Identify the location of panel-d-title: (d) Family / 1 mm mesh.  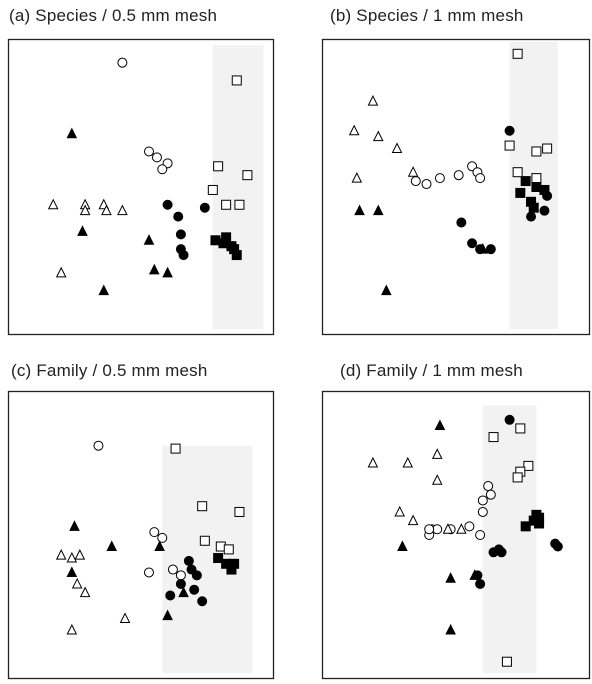
(431, 370).